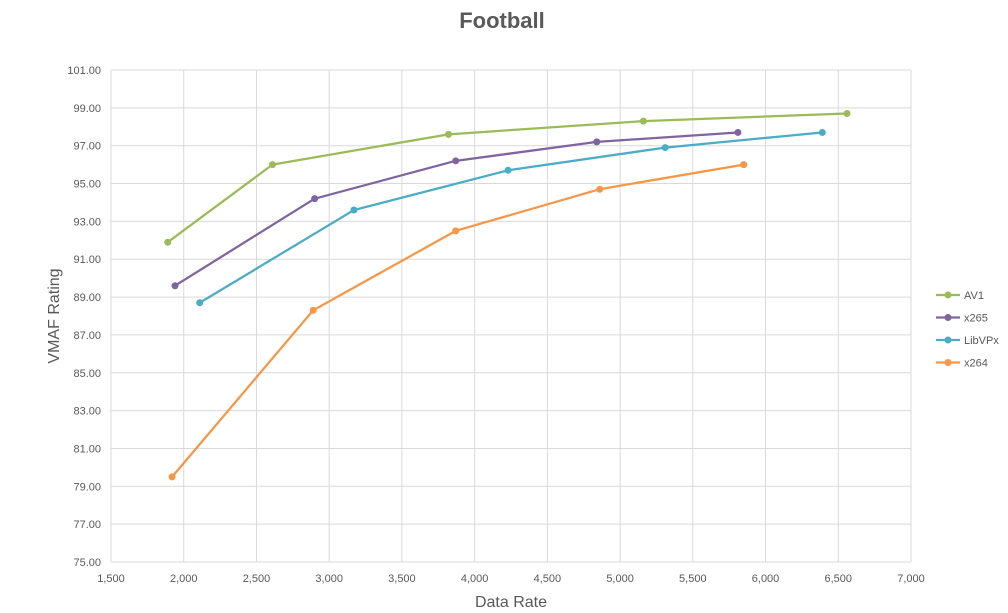 This screenshot has width=1008, height=613. What do you see at coordinates (976, 319) in the screenshot?
I see `legend-label: x265` at bounding box center [976, 319].